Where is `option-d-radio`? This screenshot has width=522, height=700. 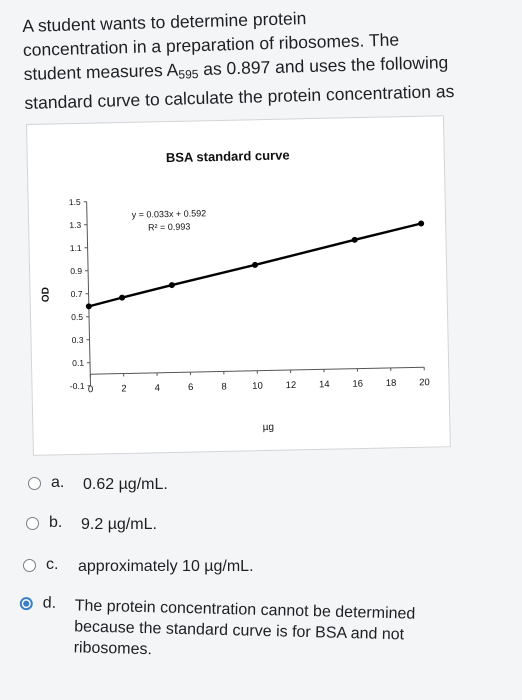 option-d-radio is located at coordinates (26, 603).